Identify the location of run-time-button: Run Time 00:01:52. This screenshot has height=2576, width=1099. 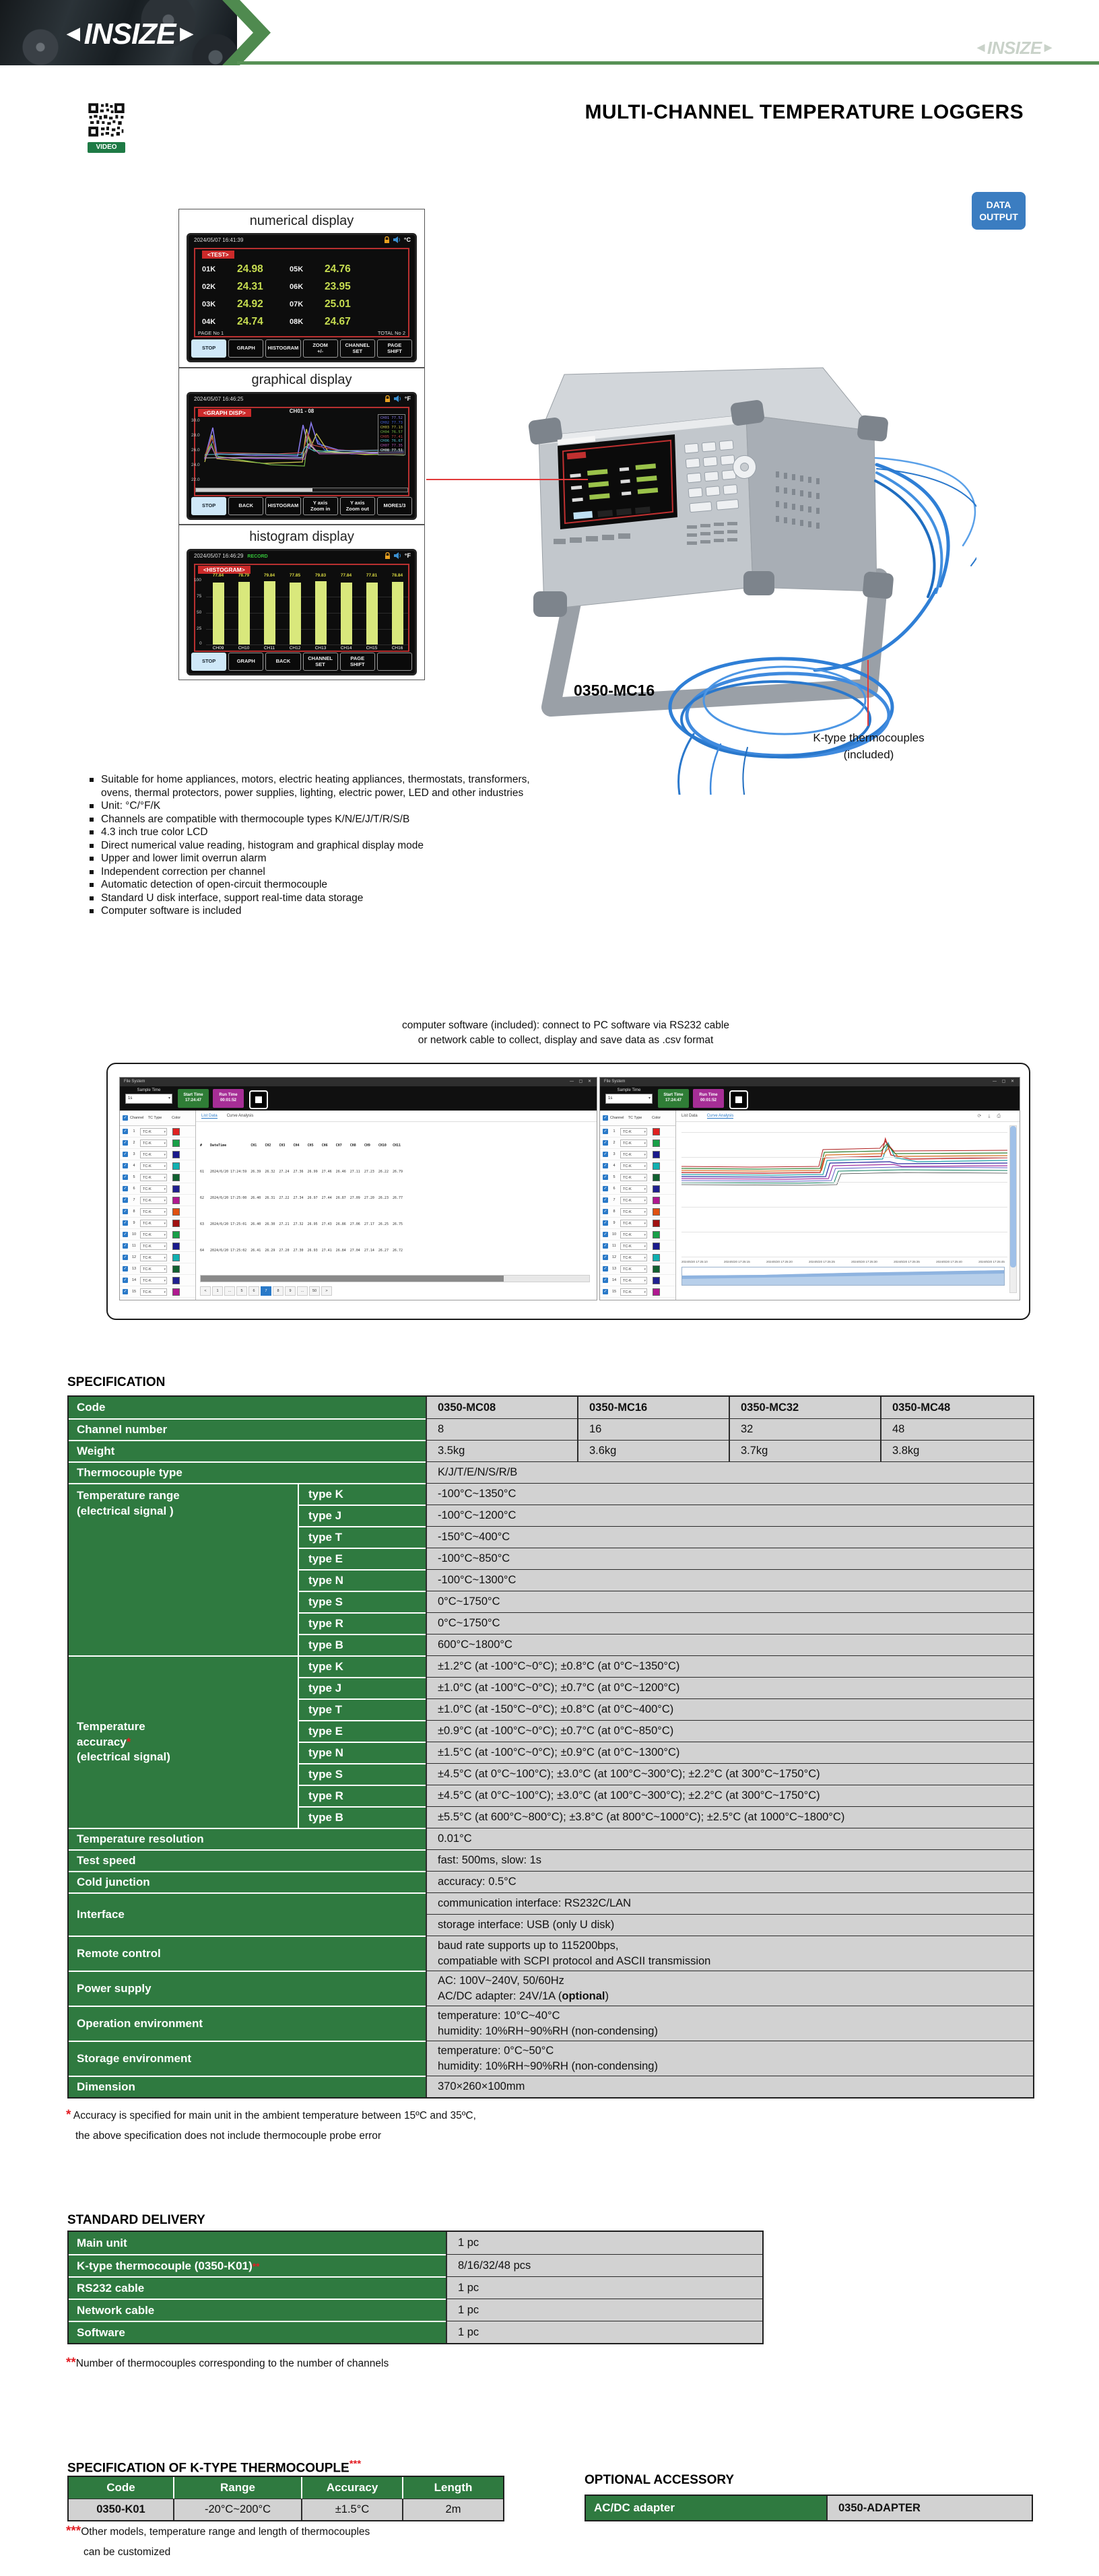
(229, 1098).